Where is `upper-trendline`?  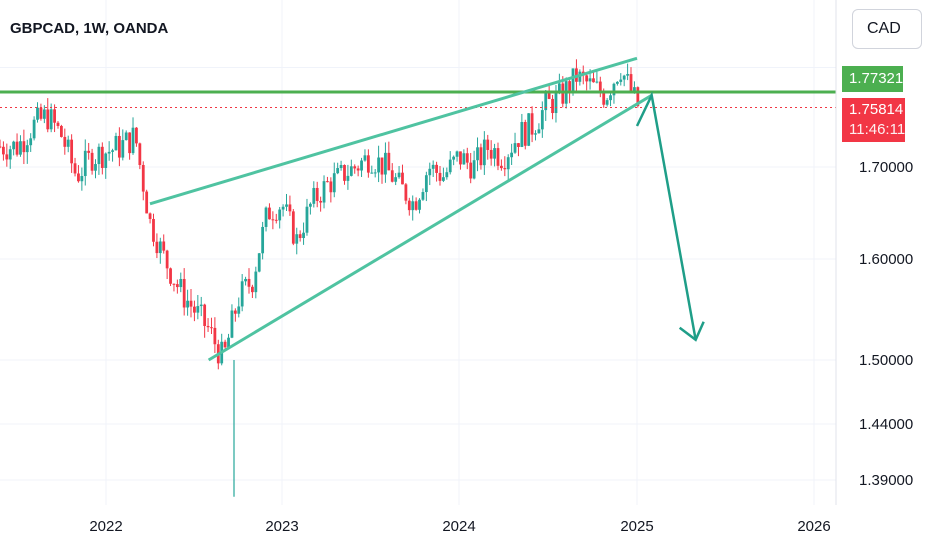
upper-trendline is located at coordinates (393, 131).